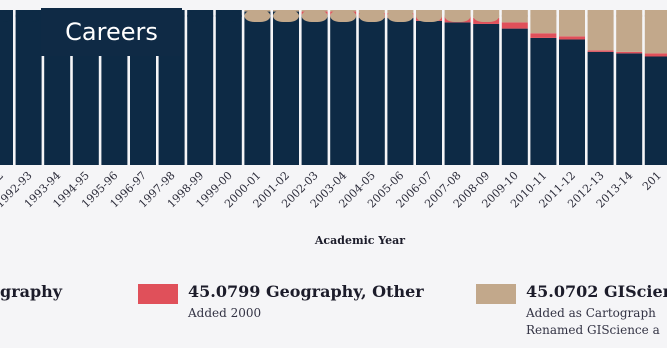  Describe the element at coordinates (281, 302) in the screenshot. I see `legend-item-geography-other: 45.0799 Geography, Other Added 2000` at that location.